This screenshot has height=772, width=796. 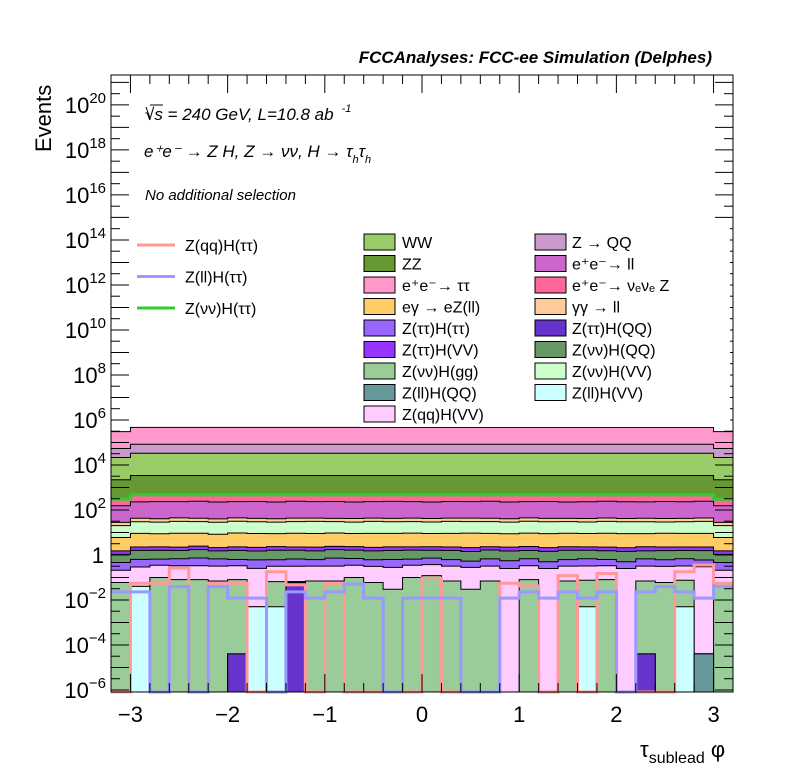 I want to click on sqrt-sign-icon, so click(x=148, y=112).